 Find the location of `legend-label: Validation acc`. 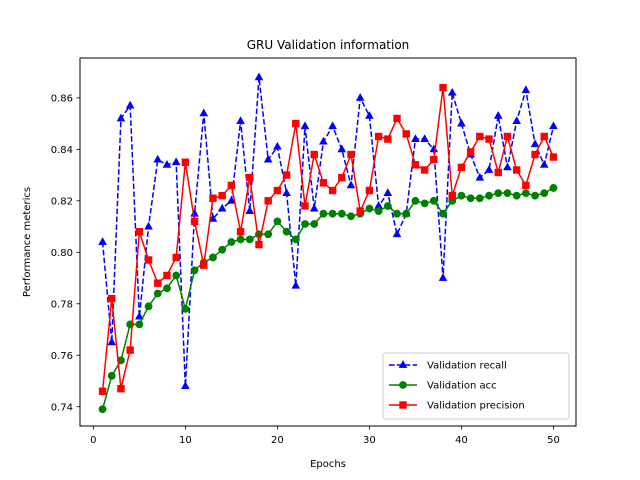

legend-label: Validation acc is located at coordinates (462, 386).